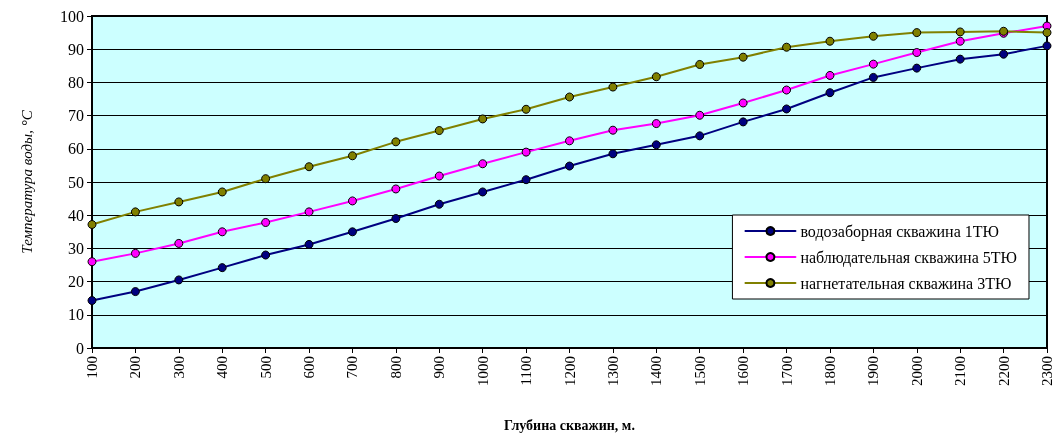 The image size is (1063, 437). Describe the element at coordinates (439, 367) in the screenshot. I see `x-tick-label: 900` at that location.